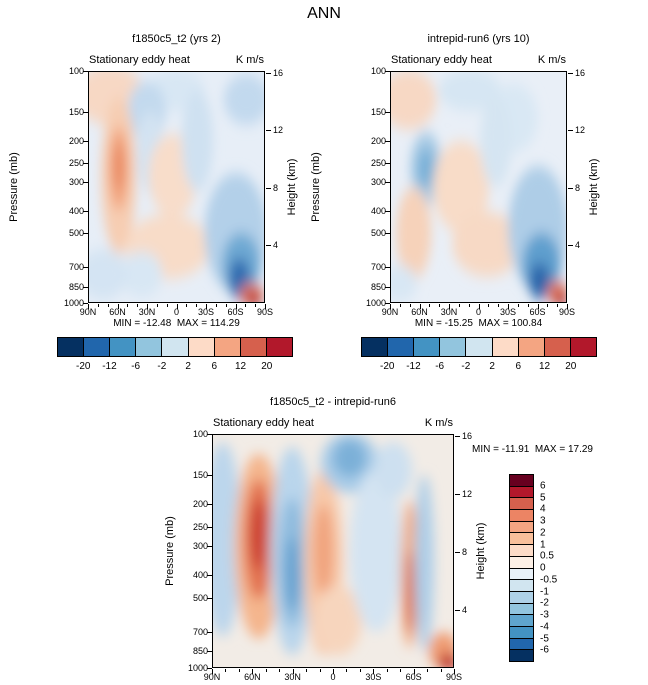  Describe the element at coordinates (76, 233) in the screenshot. I see `pressure-tick-label: 500` at that location.